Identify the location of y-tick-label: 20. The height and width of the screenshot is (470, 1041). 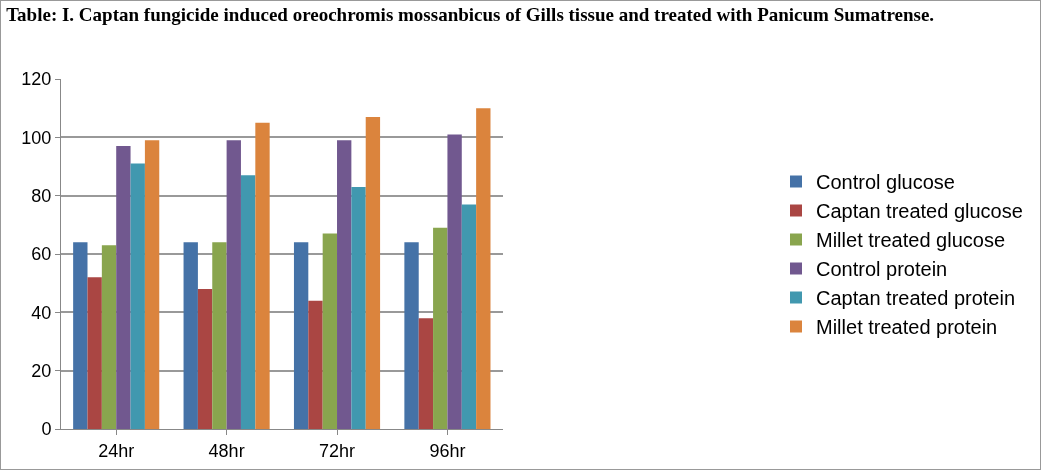
(41, 370).